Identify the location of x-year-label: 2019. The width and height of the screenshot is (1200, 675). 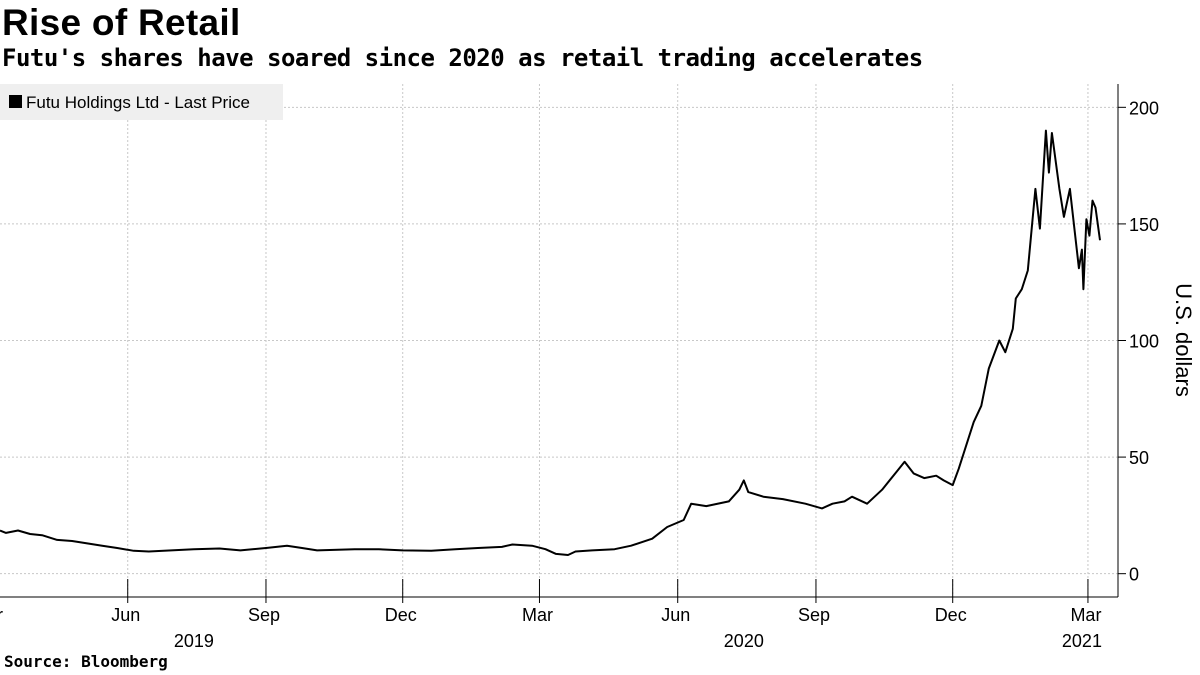
(194, 641).